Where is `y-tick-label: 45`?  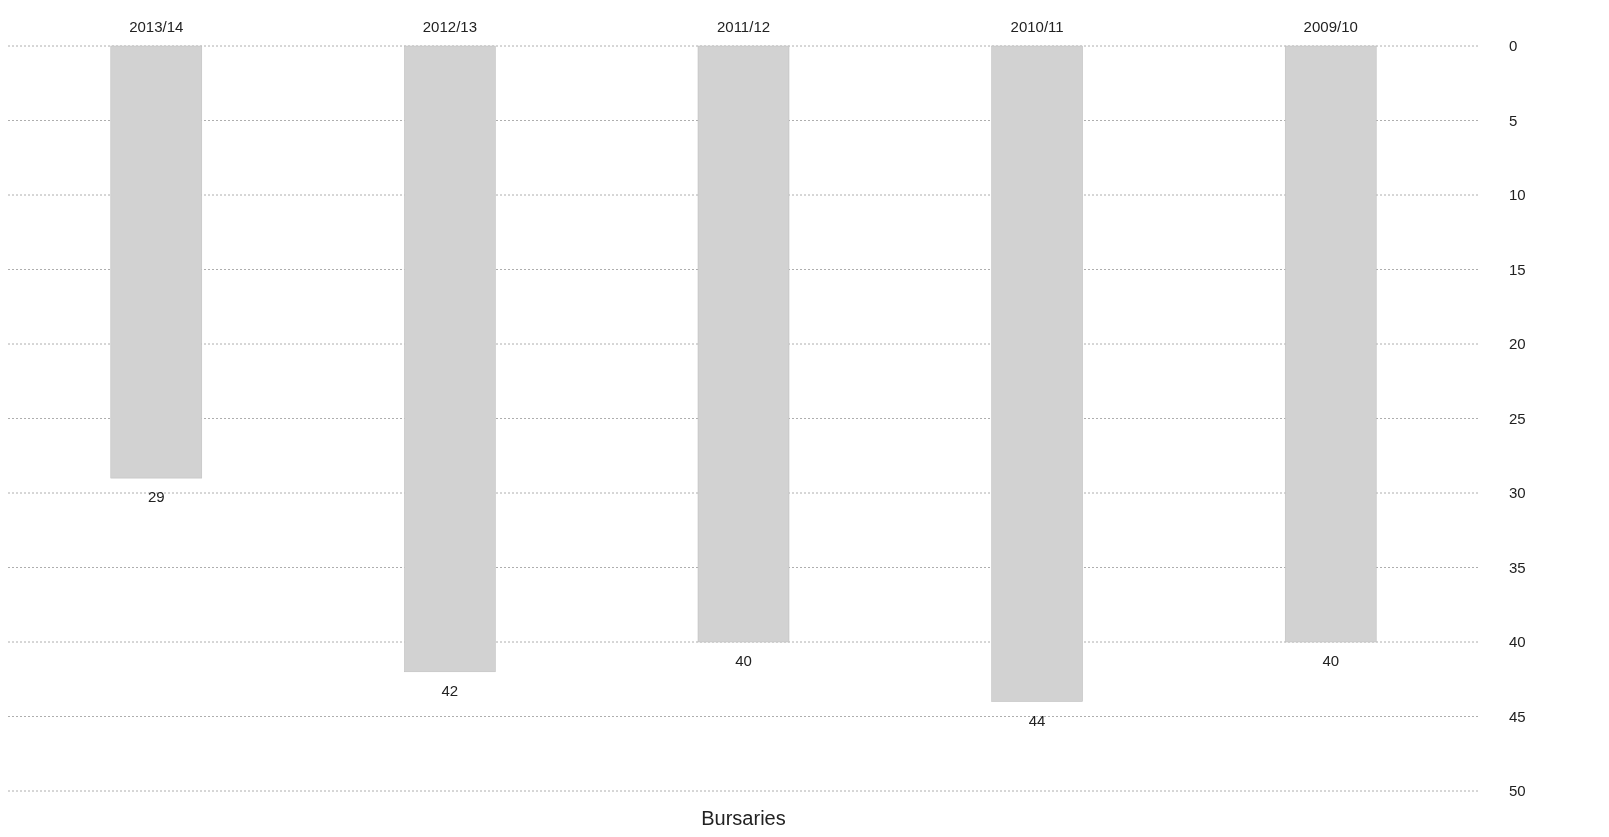 y-tick-label: 45 is located at coordinates (1517, 716).